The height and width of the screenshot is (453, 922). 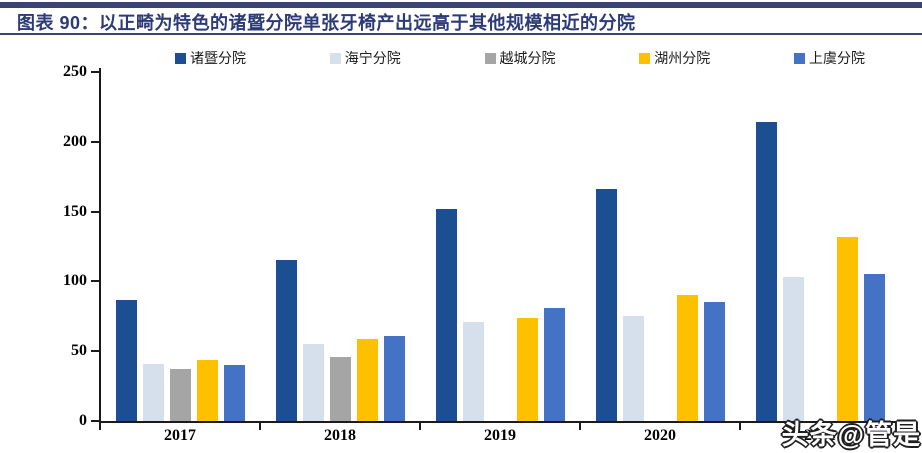 I want to click on y-axis-tick-label: 250, so click(x=75, y=71).